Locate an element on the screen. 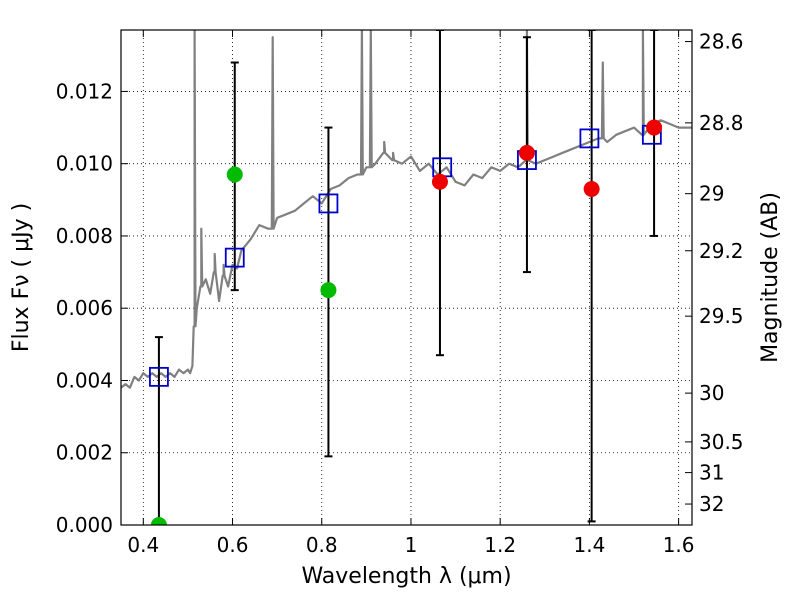 The image size is (800, 600). y-tick-label: 0.006 is located at coordinates (84, 308).